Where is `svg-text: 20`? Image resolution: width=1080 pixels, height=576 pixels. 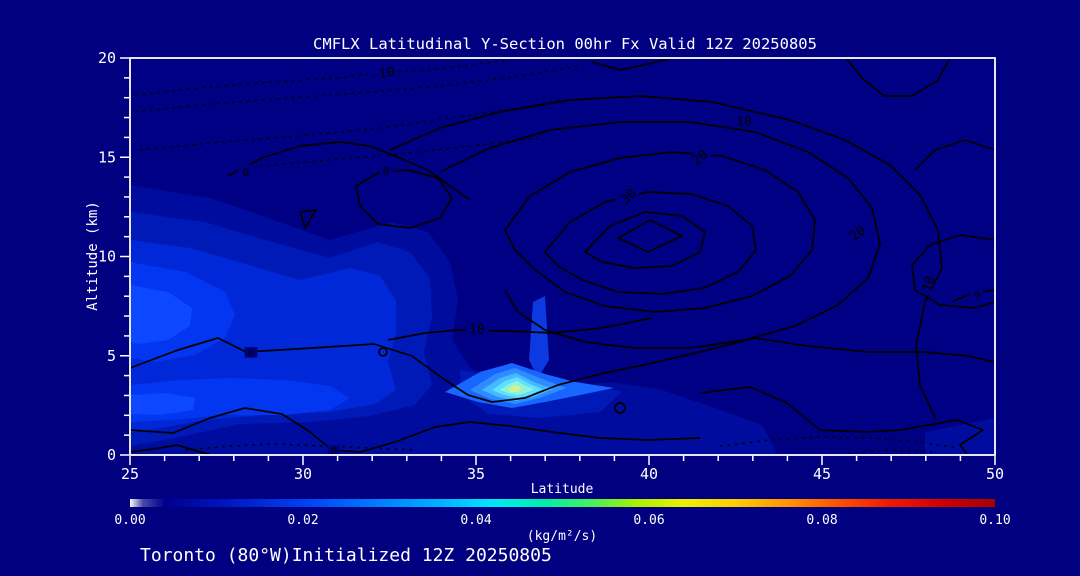
svg-text: 20 is located at coordinates (857, 233).